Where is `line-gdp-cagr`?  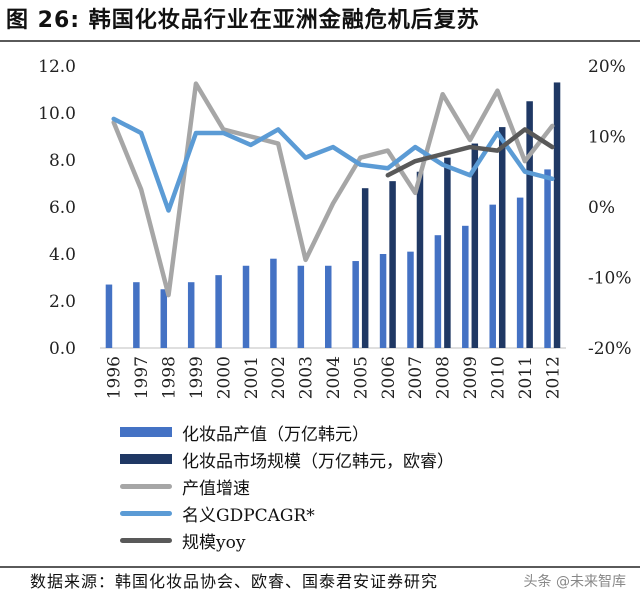
line-gdp-cagr is located at coordinates (333, 164).